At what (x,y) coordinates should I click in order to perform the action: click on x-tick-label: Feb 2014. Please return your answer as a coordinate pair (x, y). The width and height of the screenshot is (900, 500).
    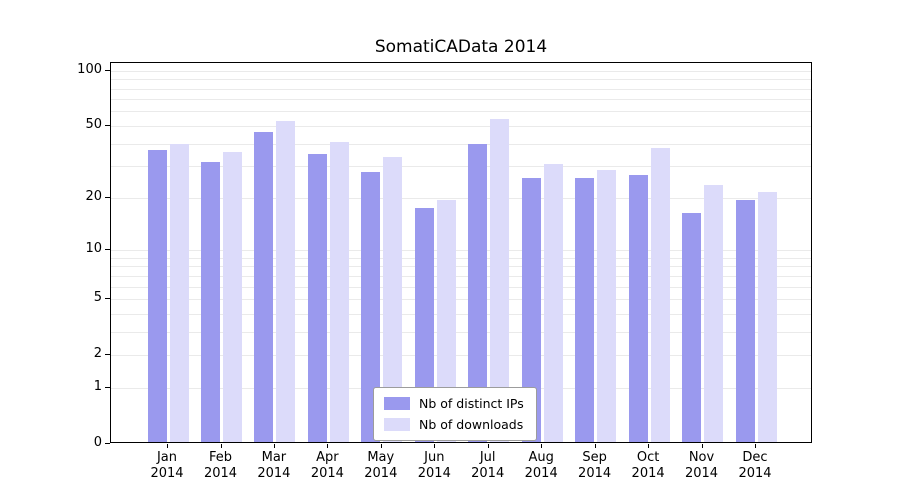
    Looking at the image, I should click on (221, 466).